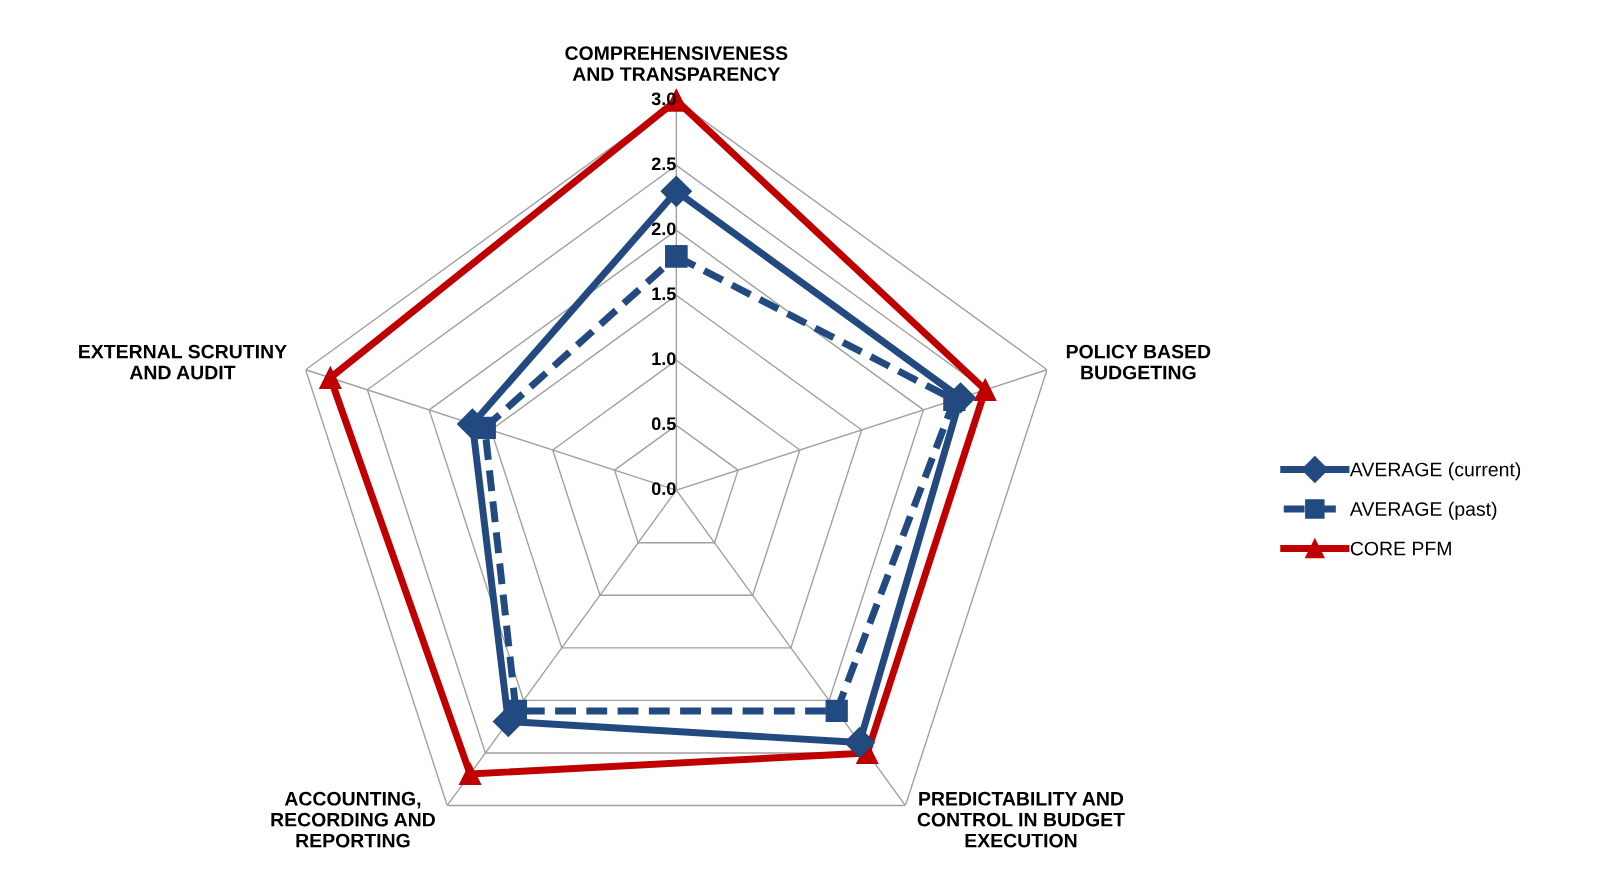  What do you see at coordinates (1021, 819) in the screenshot?
I see `spoke-label: PREDICTABILITY AND CONTROL IN BUDGET EXECUTION` at bounding box center [1021, 819].